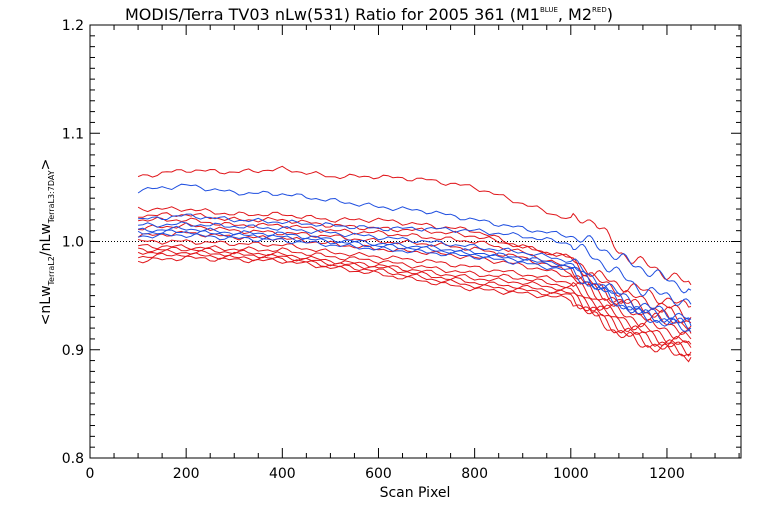 The width and height of the screenshot is (768, 512). I want to click on ylabel-close: >, so click(46, 165).